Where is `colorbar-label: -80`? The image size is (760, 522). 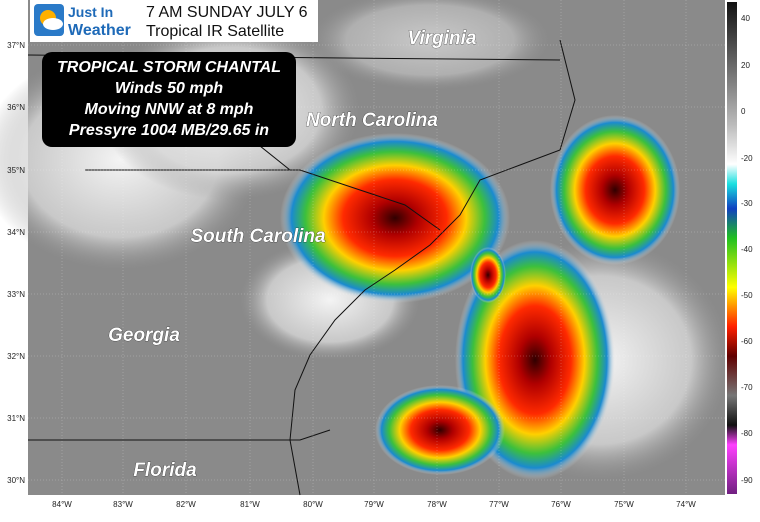 colorbar-label: -80 is located at coordinates (747, 433).